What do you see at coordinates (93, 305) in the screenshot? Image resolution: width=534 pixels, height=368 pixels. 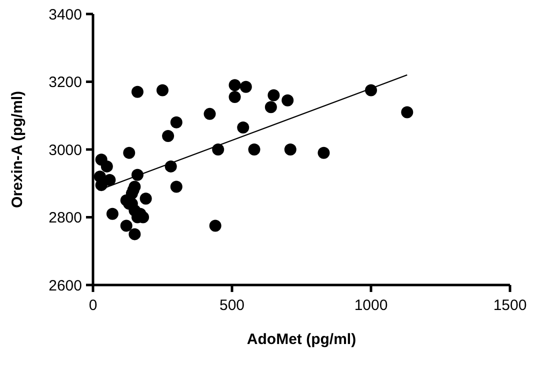 I see `x-tick-label: 0` at bounding box center [93, 305].